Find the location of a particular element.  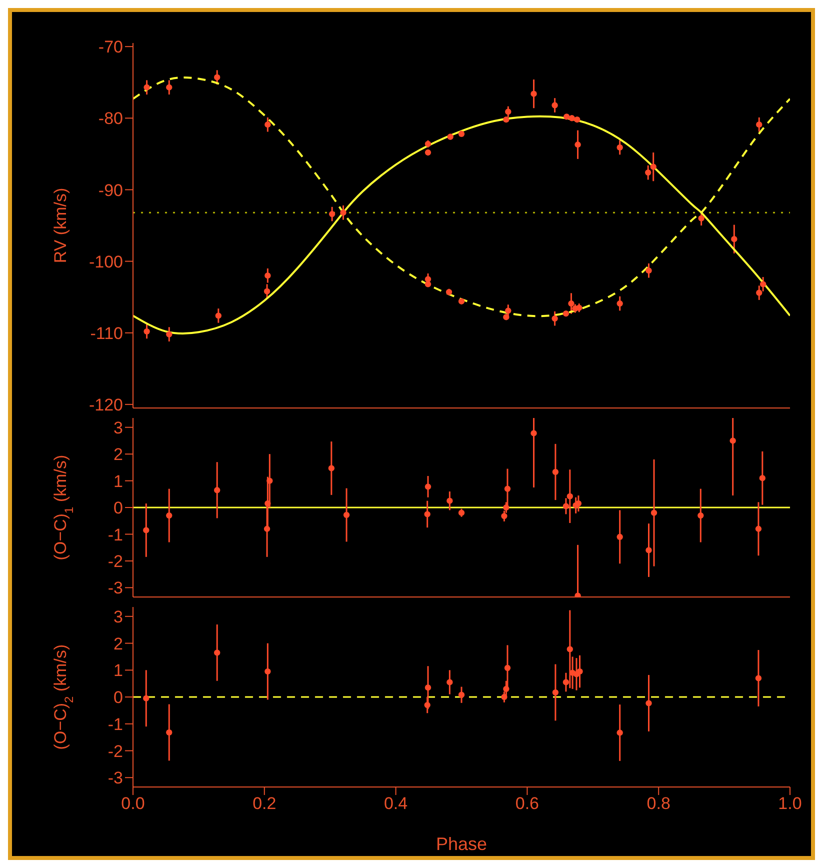

y-tick-label: -80 is located at coordinates (110, 118).